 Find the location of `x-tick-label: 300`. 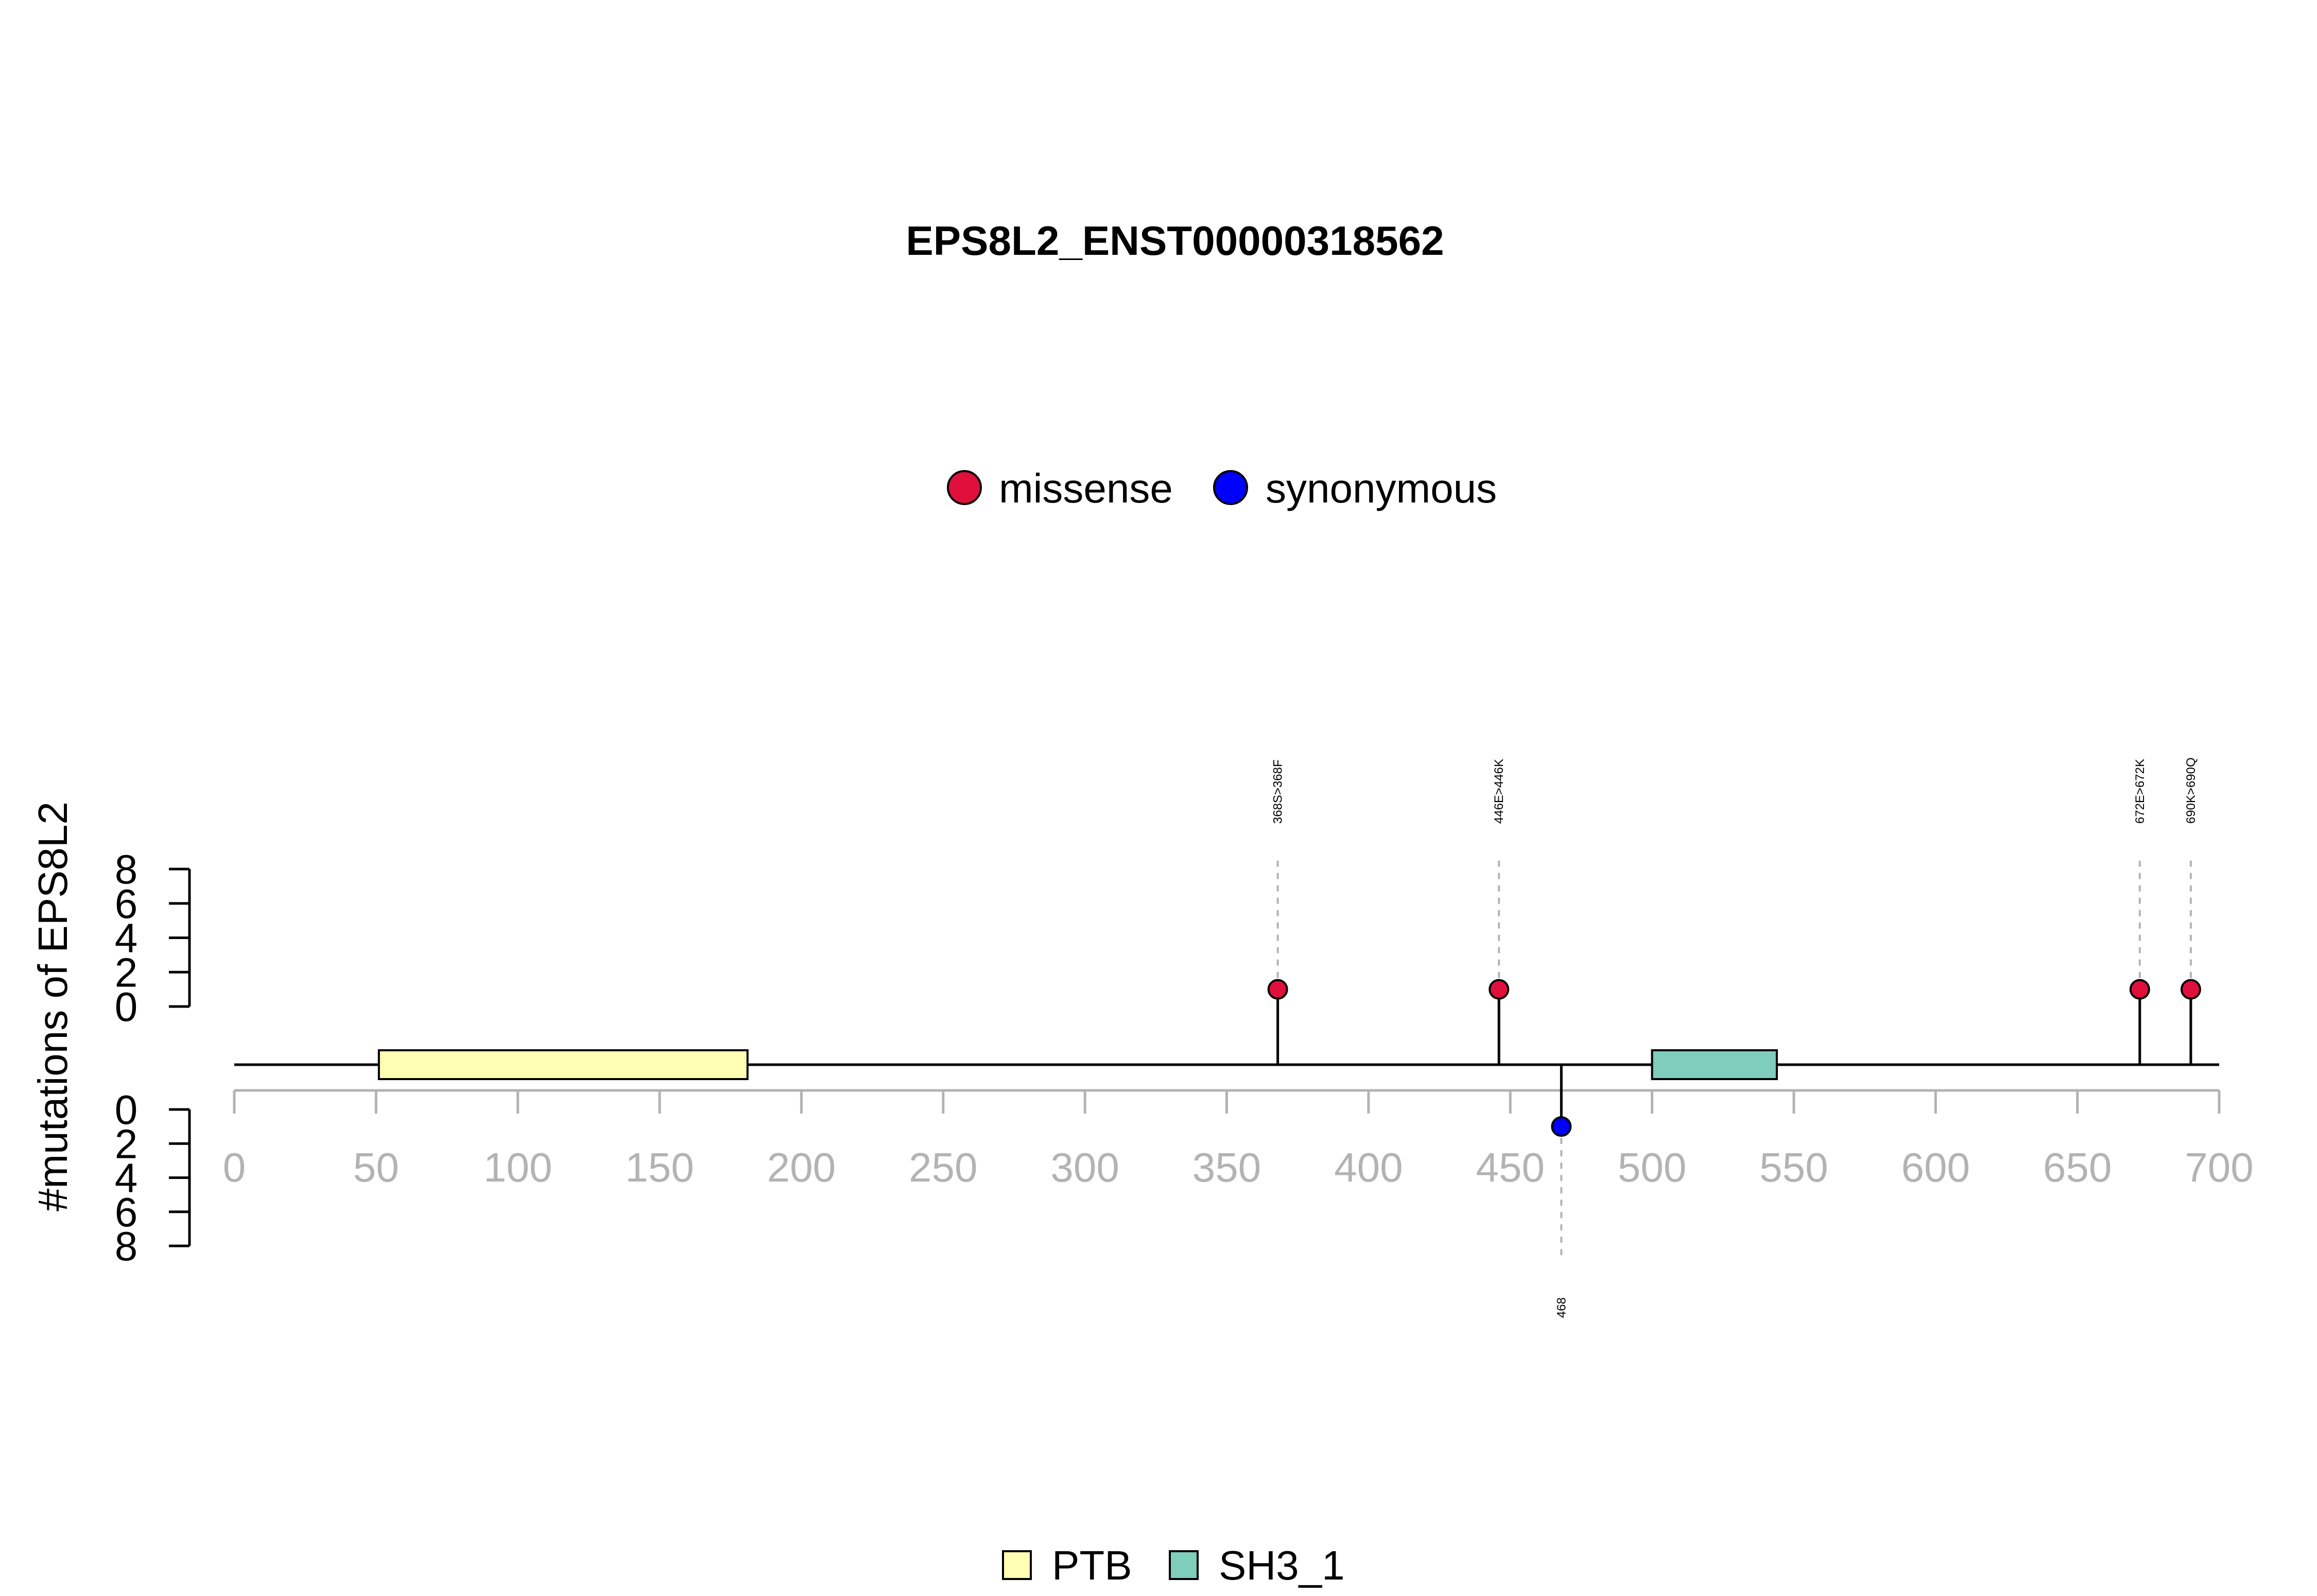

x-tick-label: 300 is located at coordinates (1084, 1167).